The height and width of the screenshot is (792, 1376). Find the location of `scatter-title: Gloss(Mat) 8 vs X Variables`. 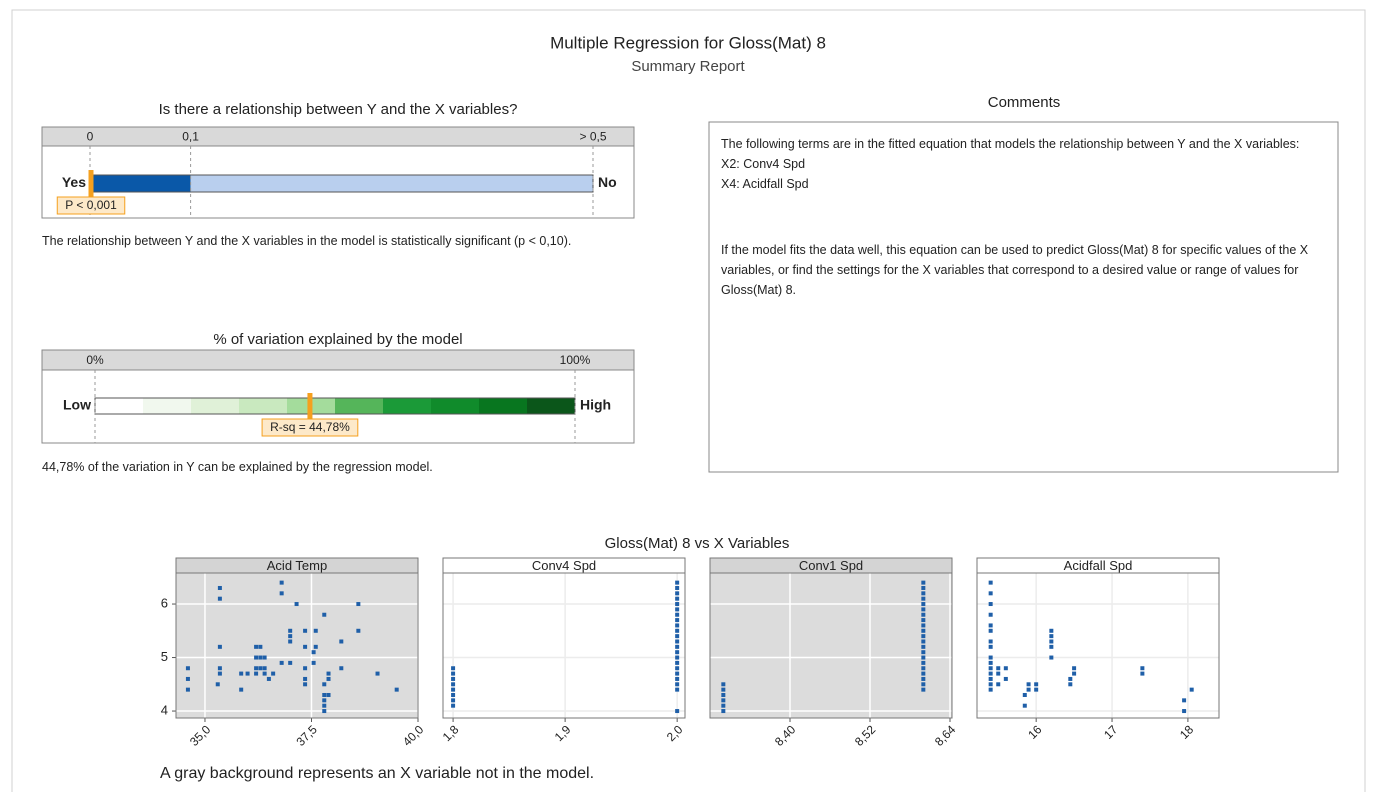

scatter-title: Gloss(Mat) 8 vs X Variables is located at coordinates (697, 543).